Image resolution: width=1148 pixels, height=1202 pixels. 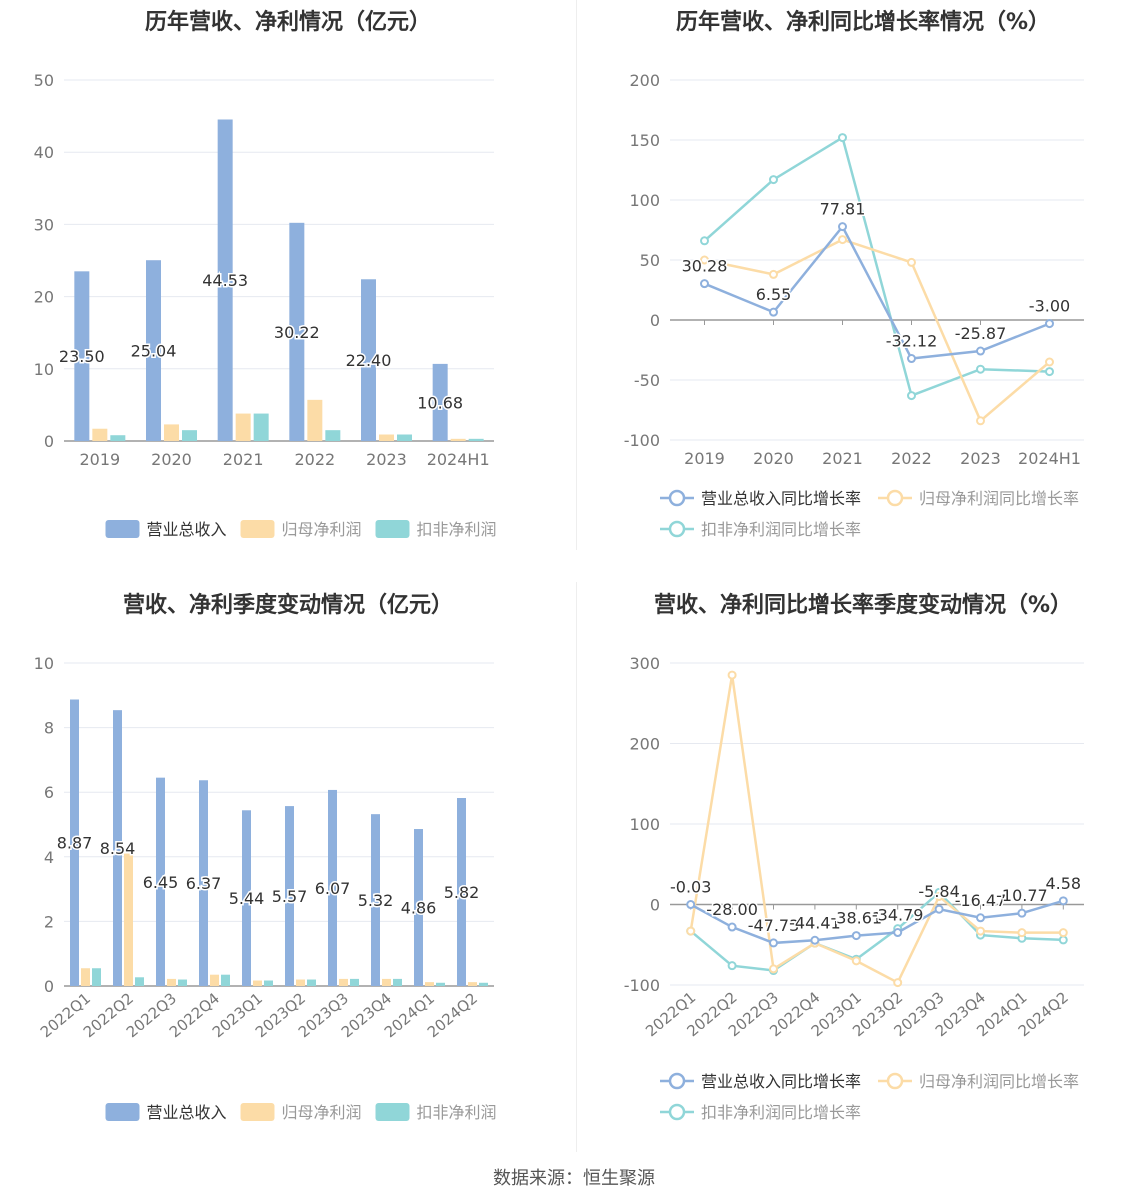 I want to click on x-tick-label: 2019, so click(x=99, y=459).